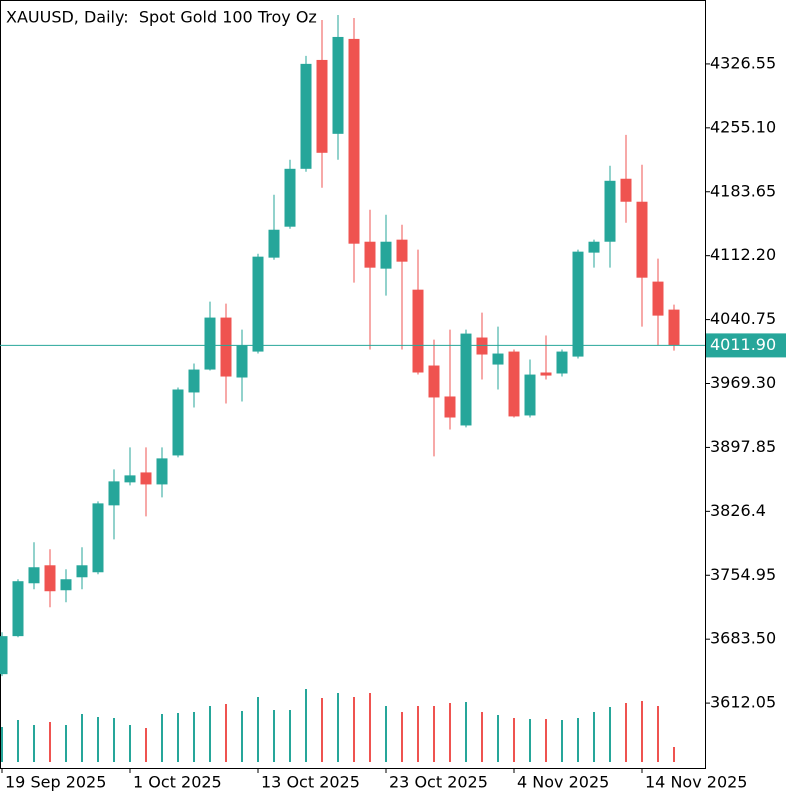 The image size is (800, 800). I want to click on y-tick-label: 4112.20, so click(743, 254).